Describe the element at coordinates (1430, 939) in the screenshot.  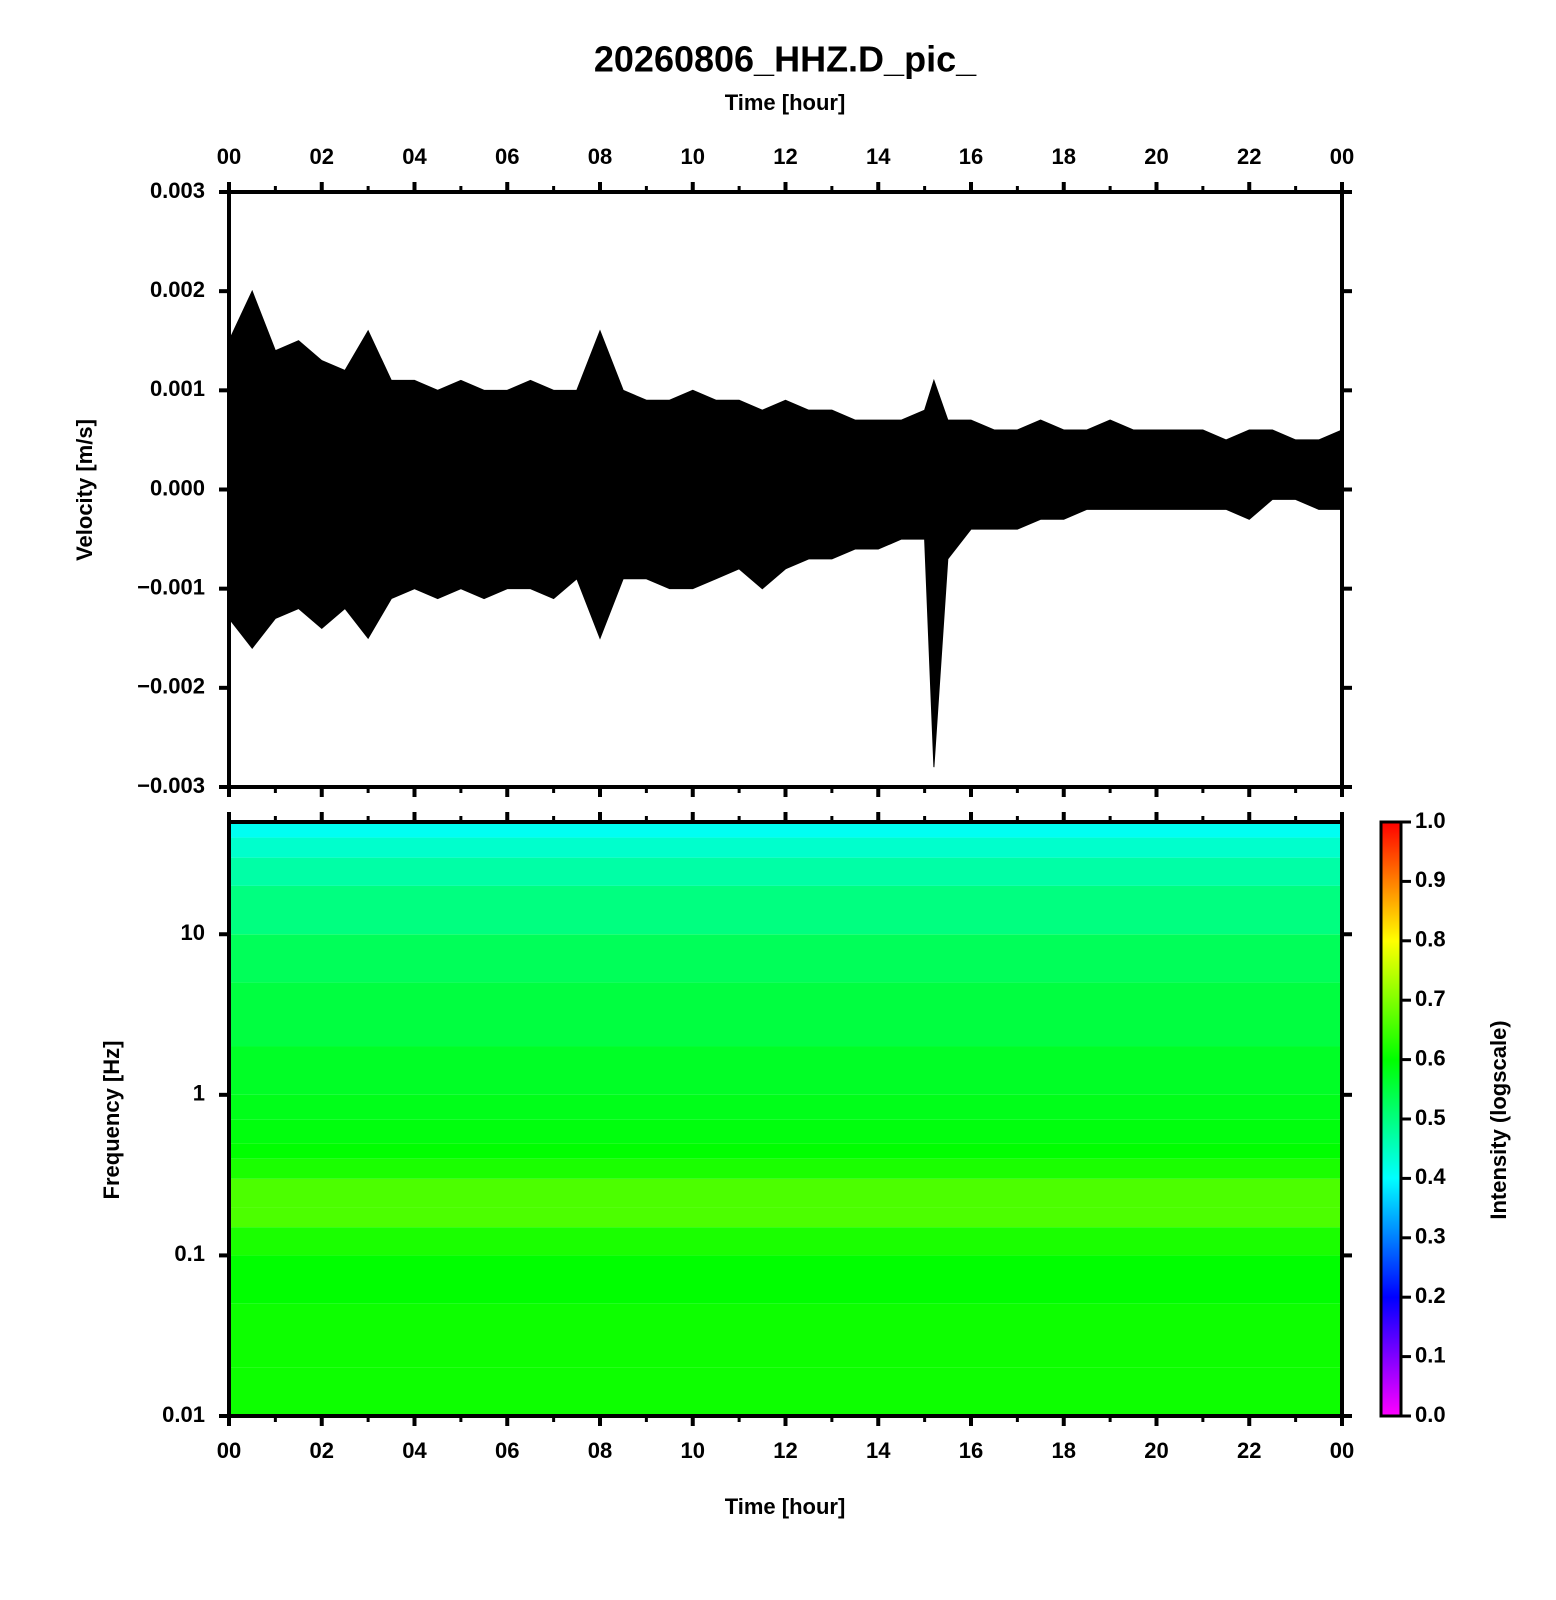
I see `colorbar-tick-label: 0.8` at that location.